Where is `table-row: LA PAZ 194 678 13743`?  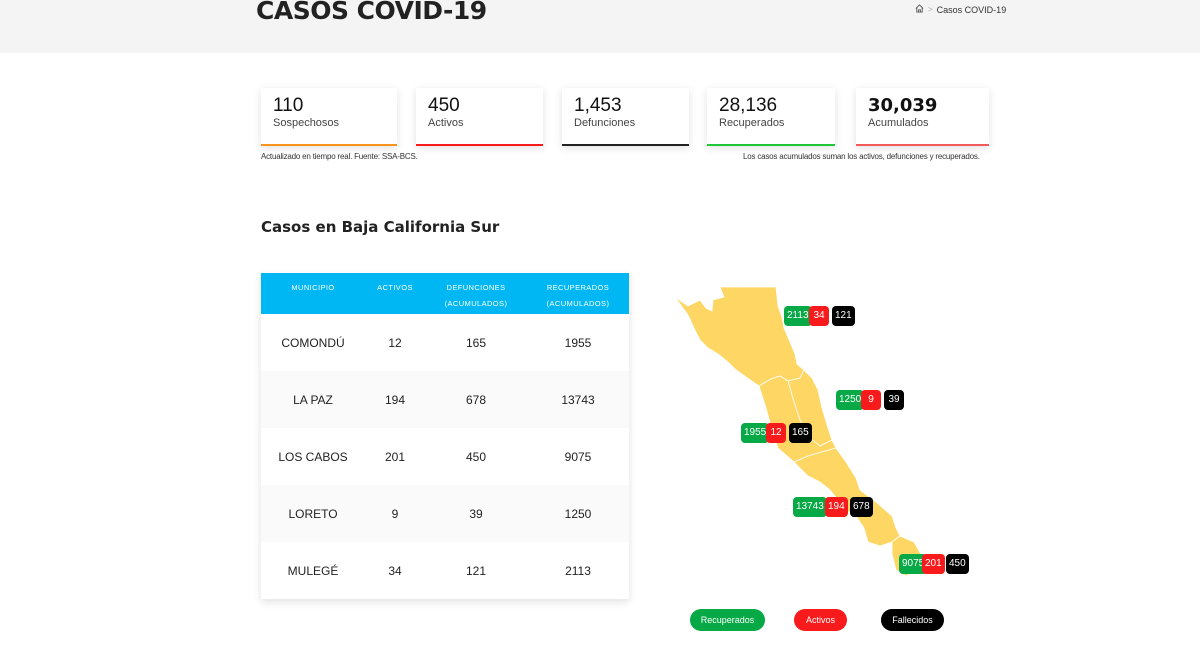
table-row: LA PAZ 194 678 13743 is located at coordinates (445, 399).